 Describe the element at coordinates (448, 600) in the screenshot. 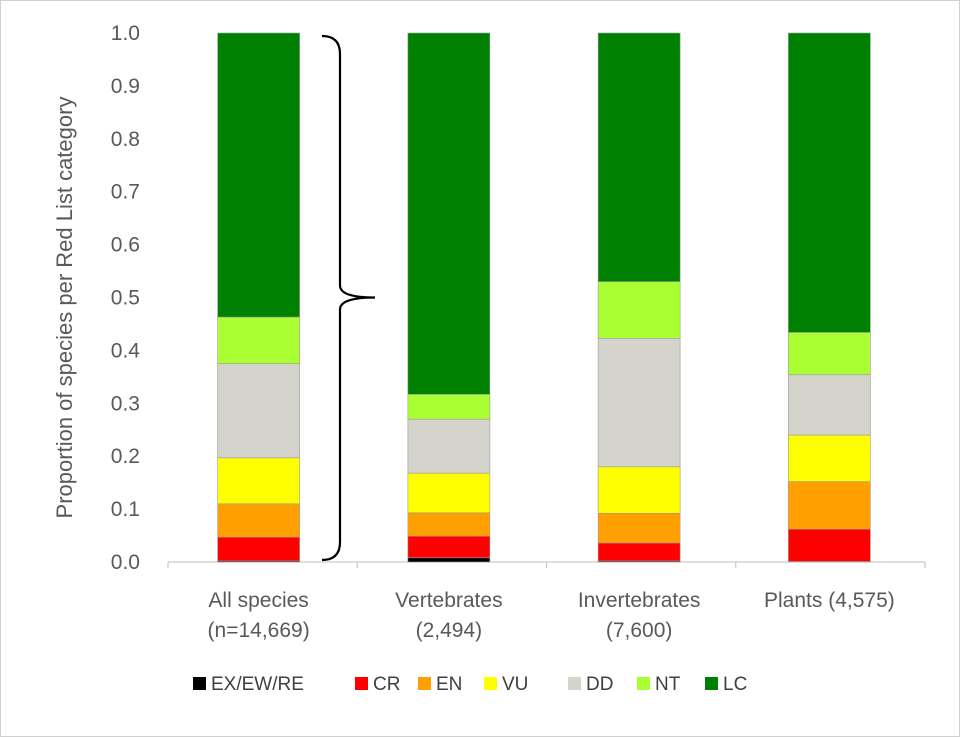

I see `x-category-label: Vertebrates` at that location.